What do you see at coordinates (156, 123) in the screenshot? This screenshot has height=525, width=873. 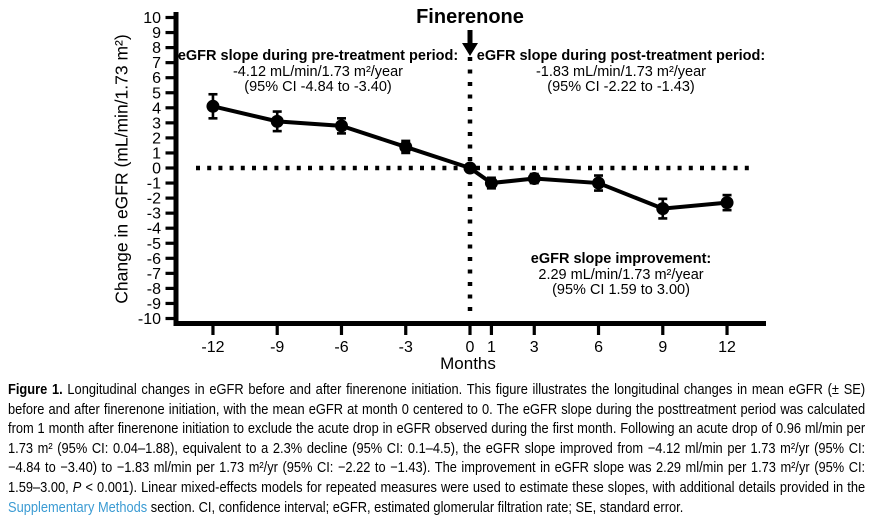 I see `y-tick-label: 3` at bounding box center [156, 123].